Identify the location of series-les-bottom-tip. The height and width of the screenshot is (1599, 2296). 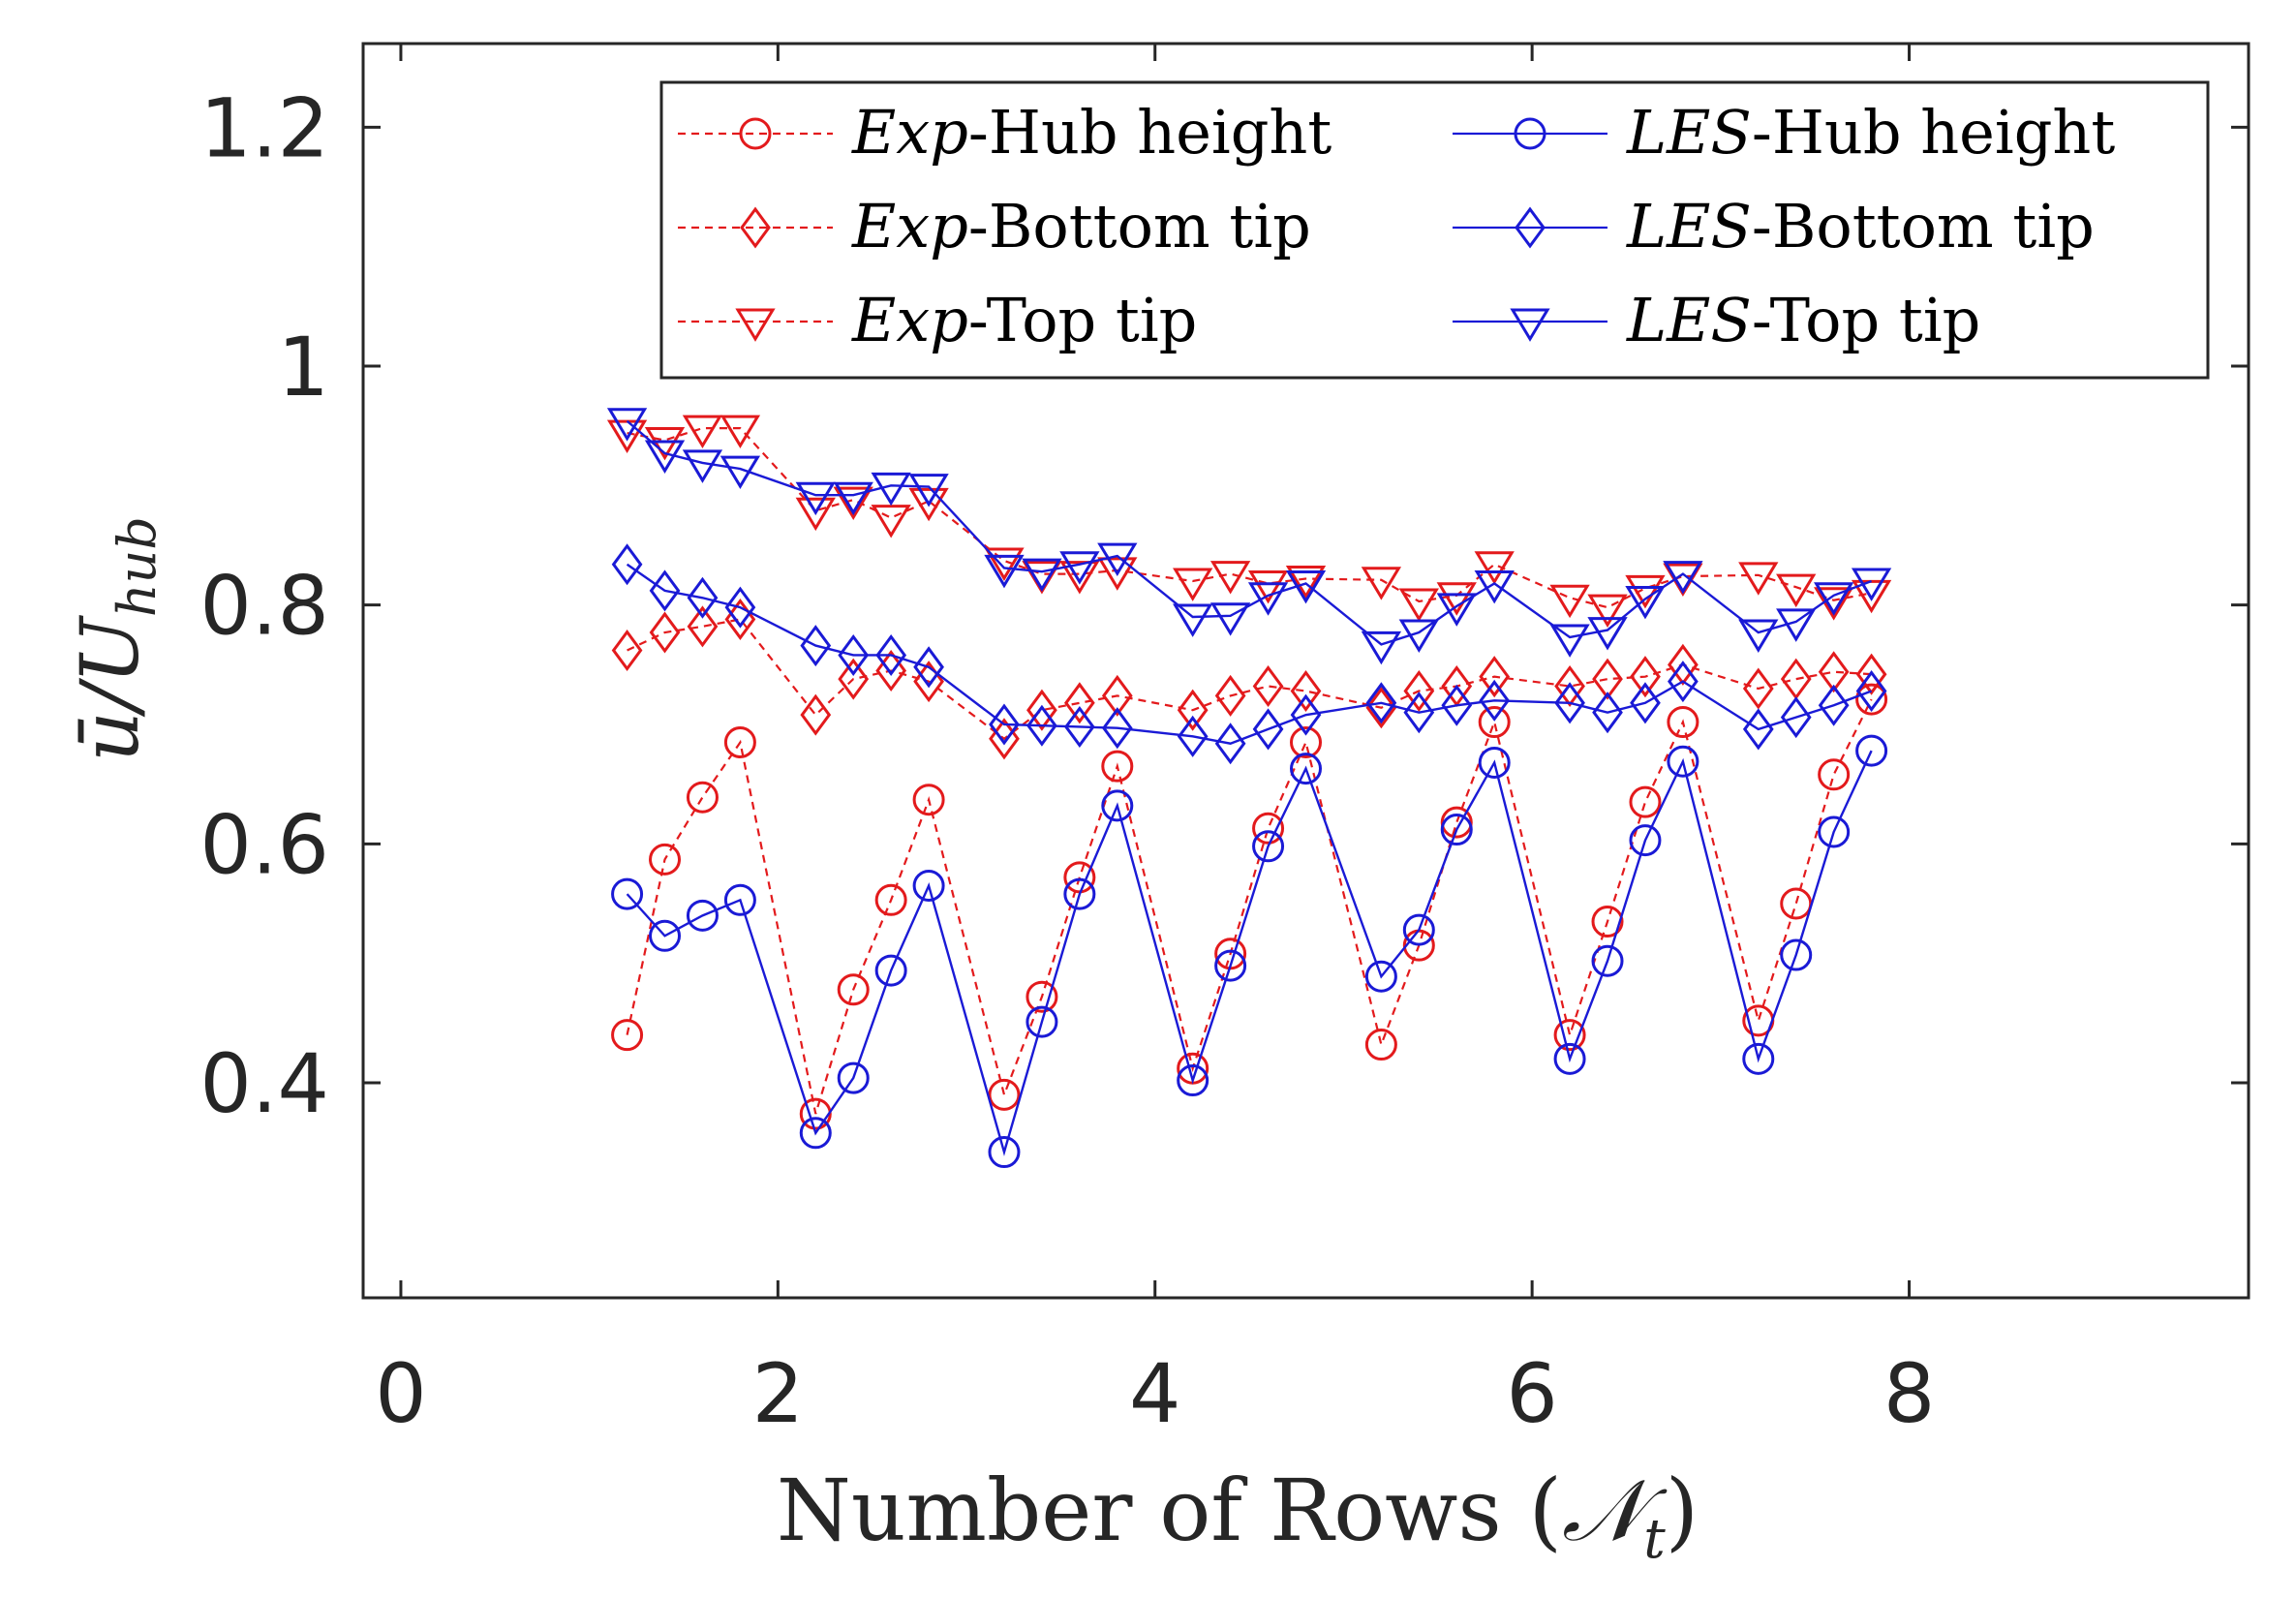
(1249, 654).